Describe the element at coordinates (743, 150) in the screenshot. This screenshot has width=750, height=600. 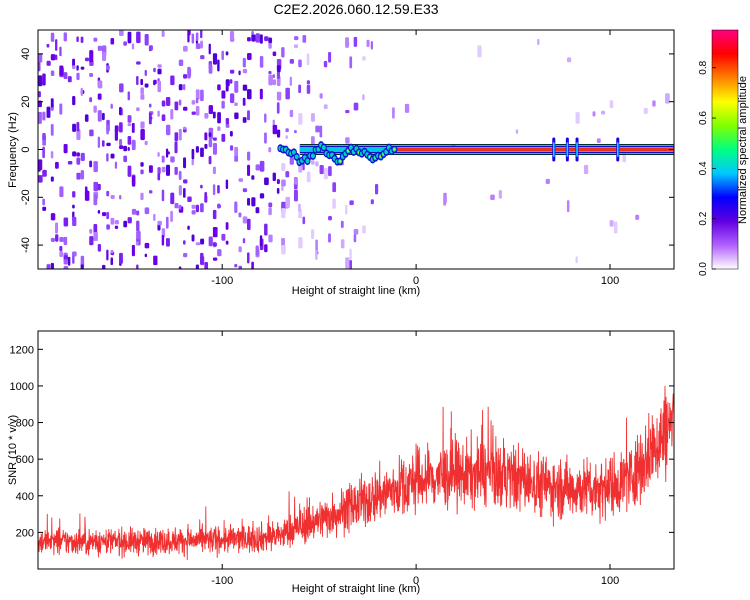
I see `colorbar-label: Normalized spectral amplitude` at that location.